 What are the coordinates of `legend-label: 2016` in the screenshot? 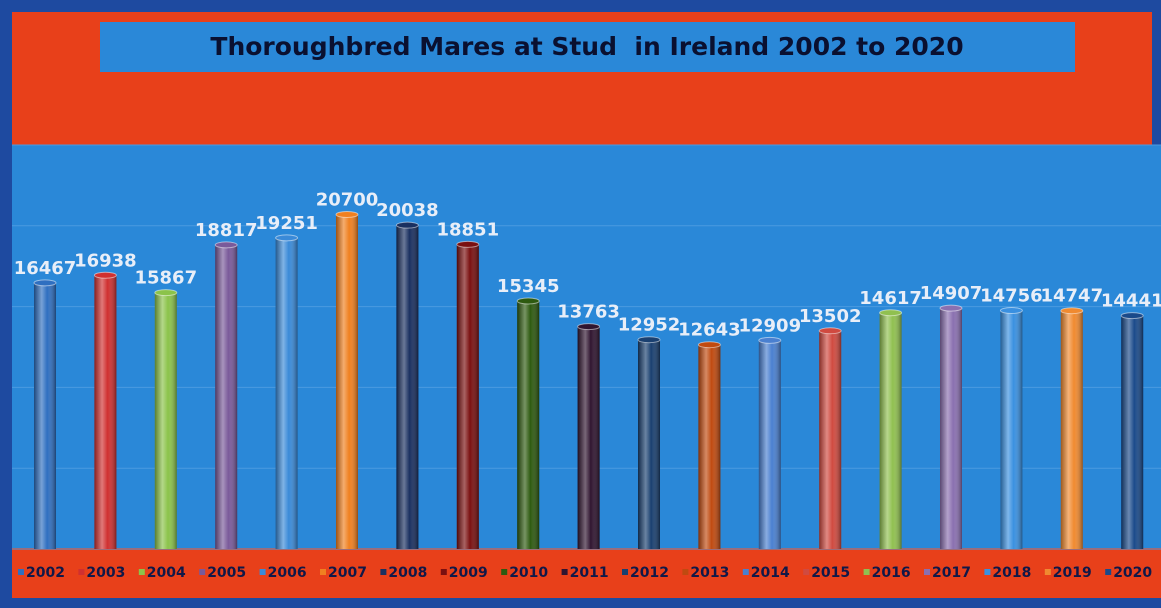 It's located at (891, 573).